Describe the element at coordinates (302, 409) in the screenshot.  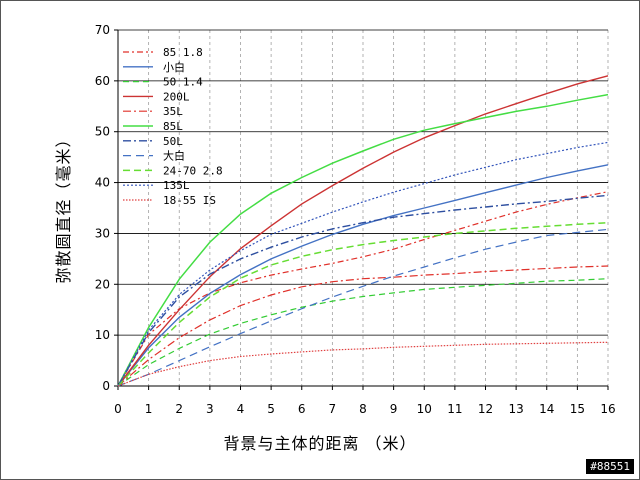
I see `x-tick-label: 6` at that location.